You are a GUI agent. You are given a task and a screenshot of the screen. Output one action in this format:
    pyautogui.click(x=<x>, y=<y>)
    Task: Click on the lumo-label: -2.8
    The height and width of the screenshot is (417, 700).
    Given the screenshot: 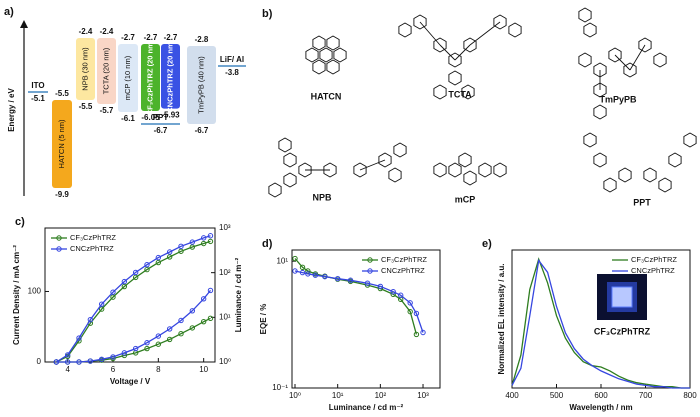 What is the action you would take?
    pyautogui.click(x=202, y=39)
    